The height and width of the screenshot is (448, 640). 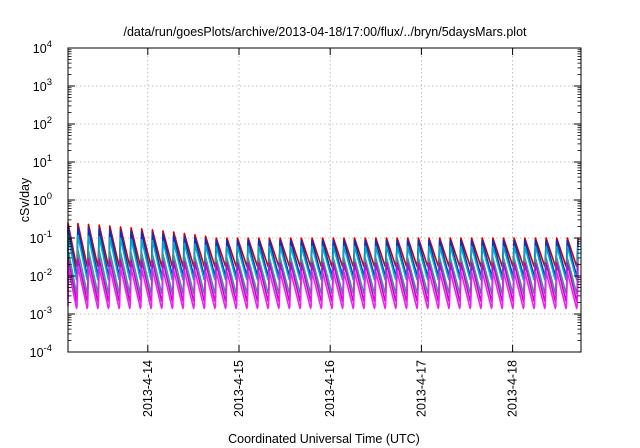 I want to click on x-axis-label: Coordinated Universal Time (UTC), so click(x=324, y=439).